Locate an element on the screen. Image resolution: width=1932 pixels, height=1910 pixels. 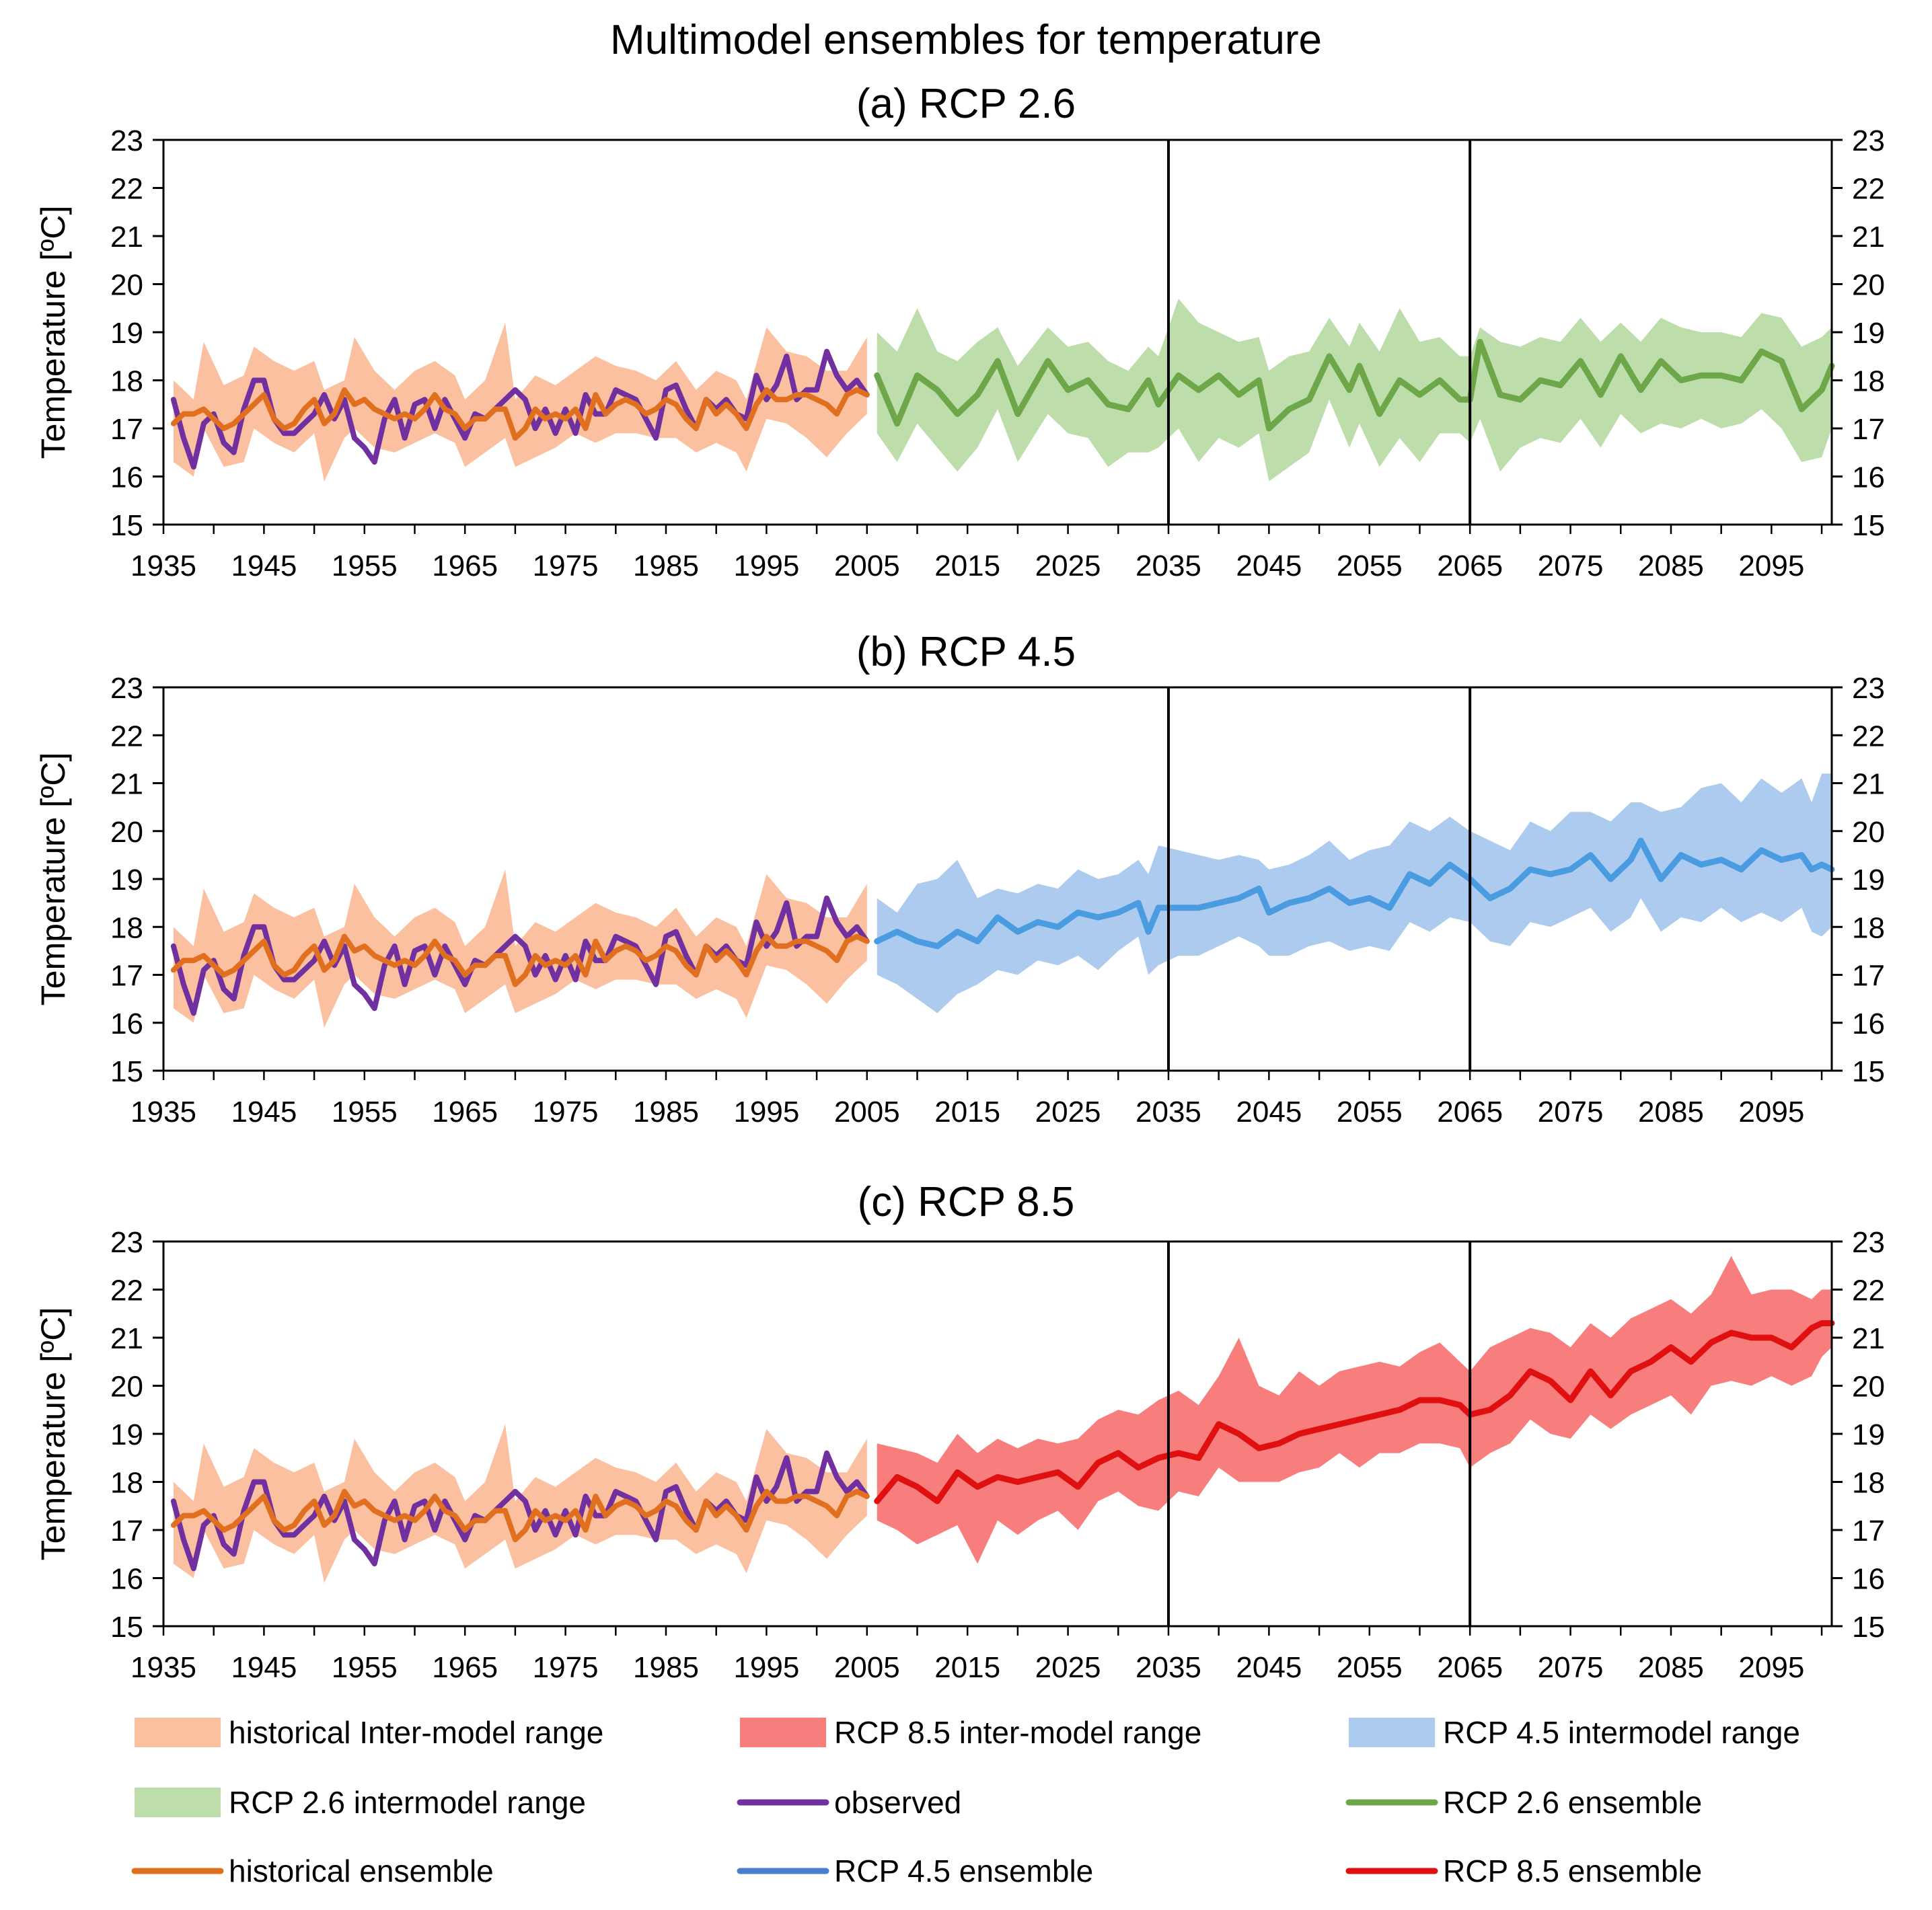
legend-item: RCP 2.6 intermodel range is located at coordinates (360, 1802).